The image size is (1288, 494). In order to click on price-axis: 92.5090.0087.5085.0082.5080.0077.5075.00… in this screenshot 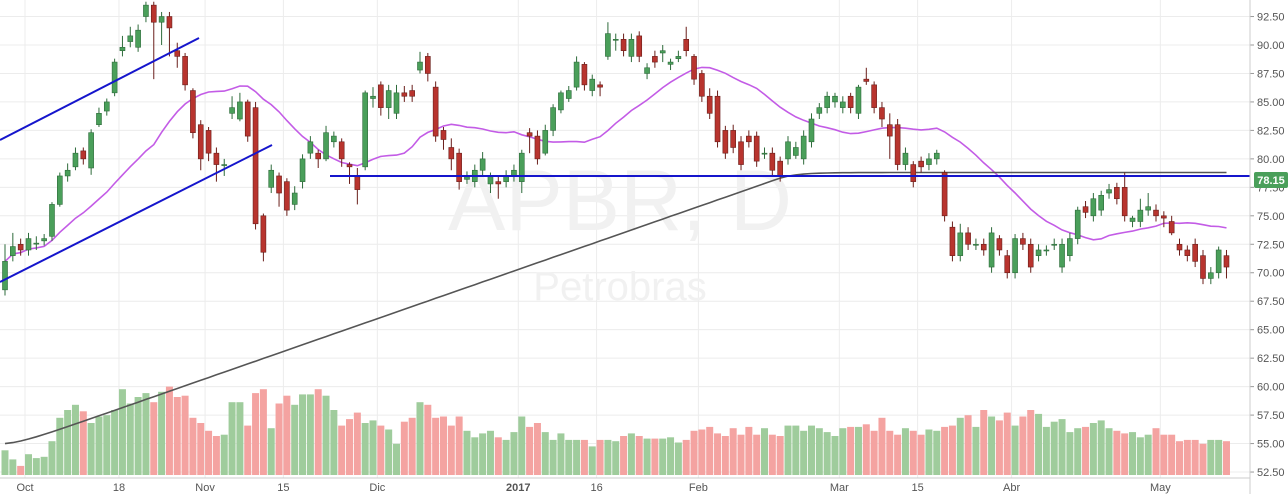, I will do `click(1268, 247)`.